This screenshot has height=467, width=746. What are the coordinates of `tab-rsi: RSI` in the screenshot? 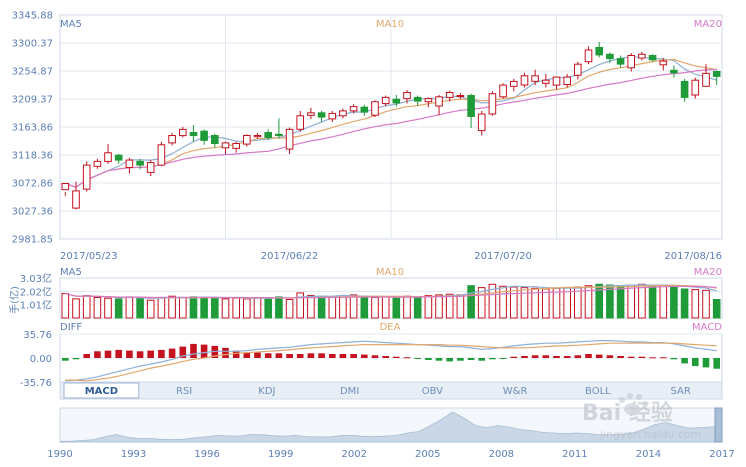 It's located at (184, 391).